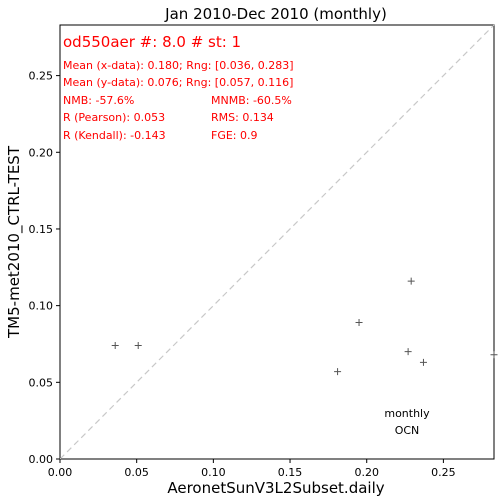 The width and height of the screenshot is (500, 503). What do you see at coordinates (366, 472) in the screenshot?
I see `x-tick-label: 0.20` at bounding box center [366, 472].